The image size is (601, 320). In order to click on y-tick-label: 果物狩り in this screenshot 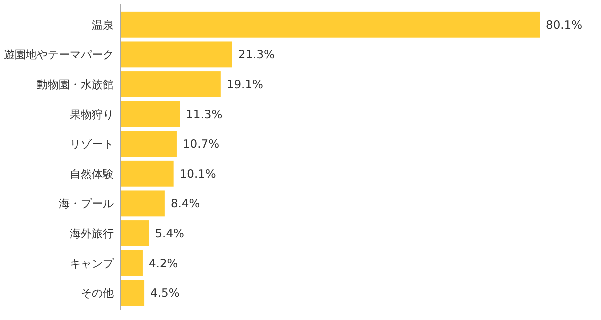, I will do `click(92, 115)`.